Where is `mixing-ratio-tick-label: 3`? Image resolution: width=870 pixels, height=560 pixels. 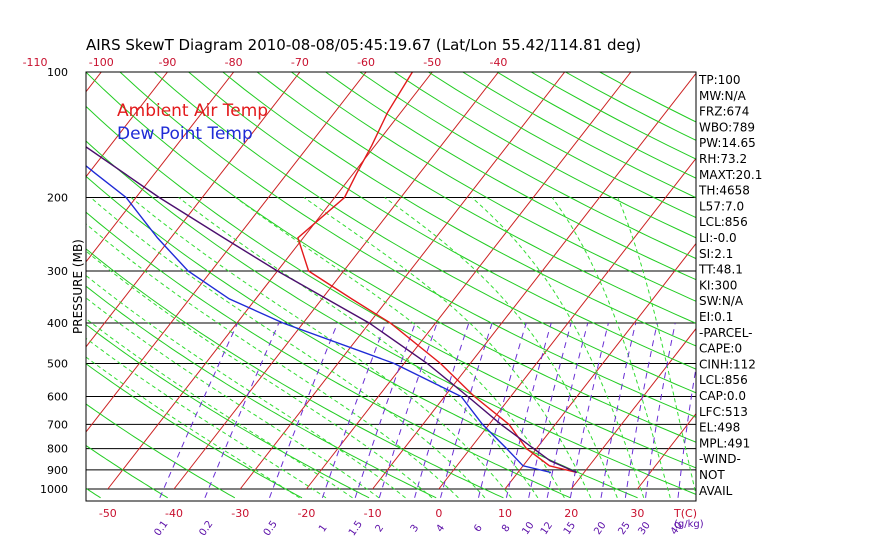
mixing-ratio-tick-label: 3 is located at coordinates (415, 529).